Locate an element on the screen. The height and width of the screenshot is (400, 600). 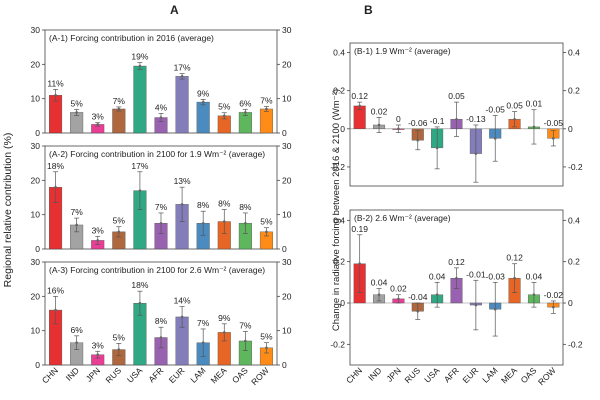
x-tick-label-ROW: ROW is located at coordinates (547, 376).